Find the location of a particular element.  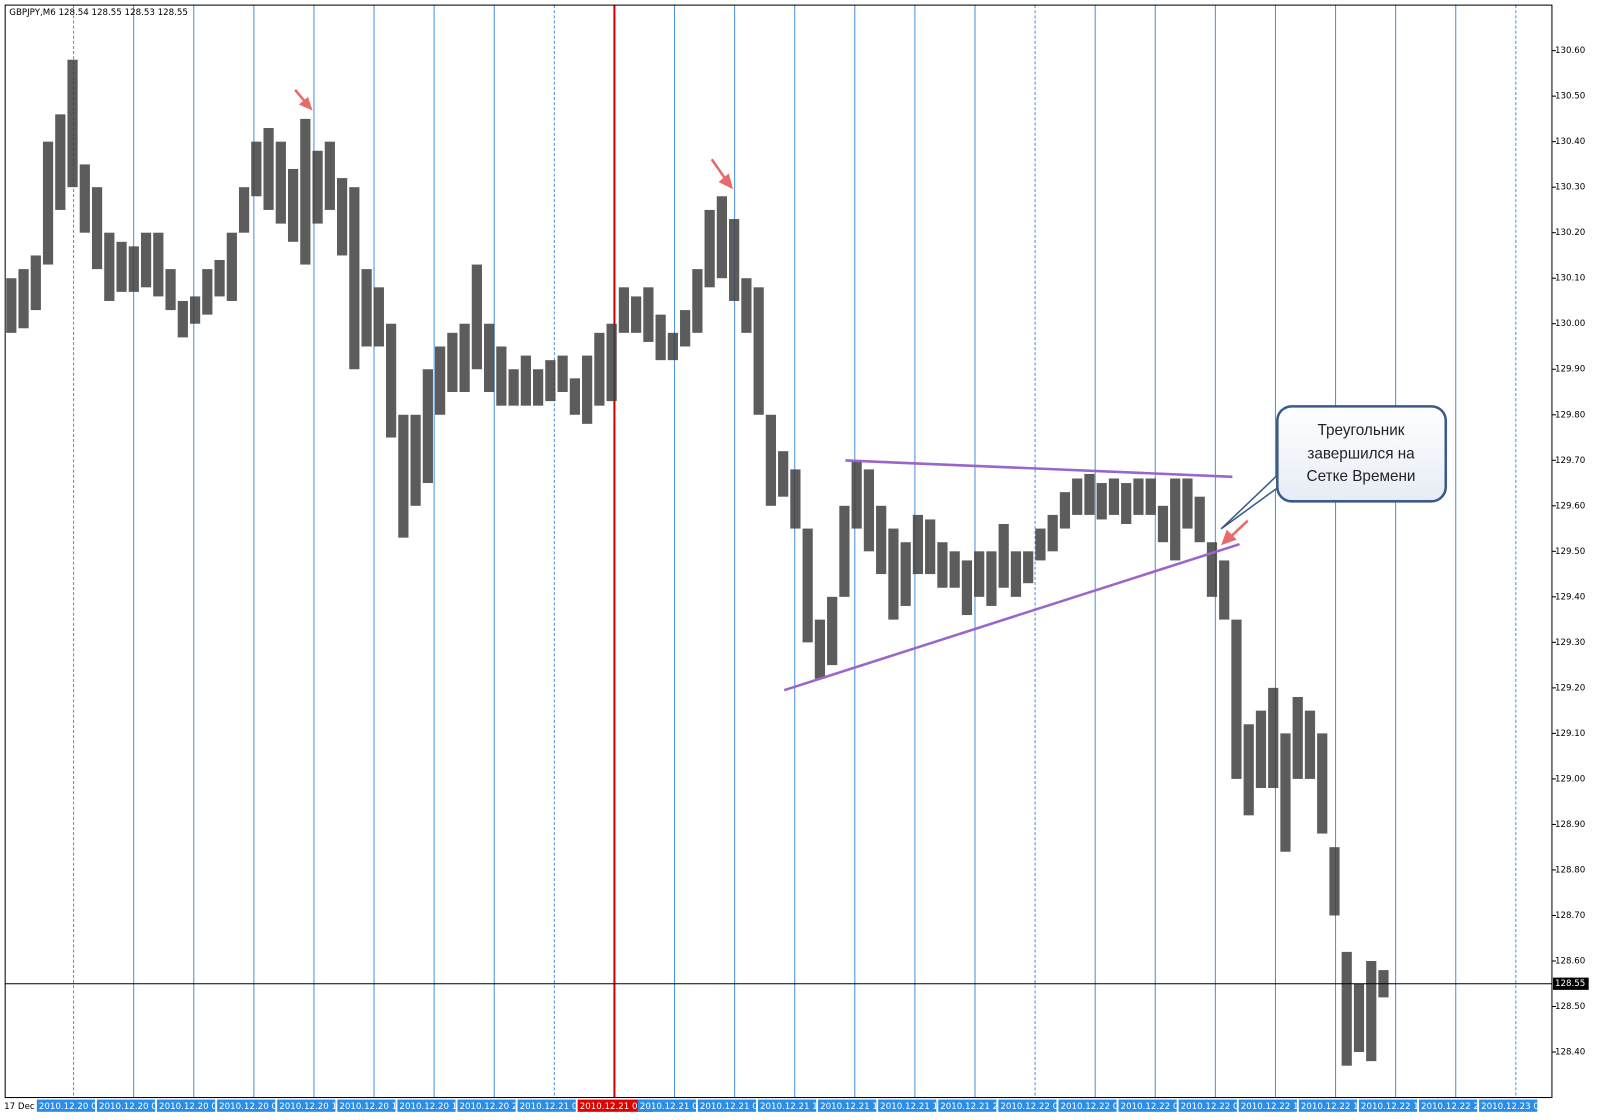

time-label: 2010.12.22 12:00 is located at coordinates (1279, 1107).